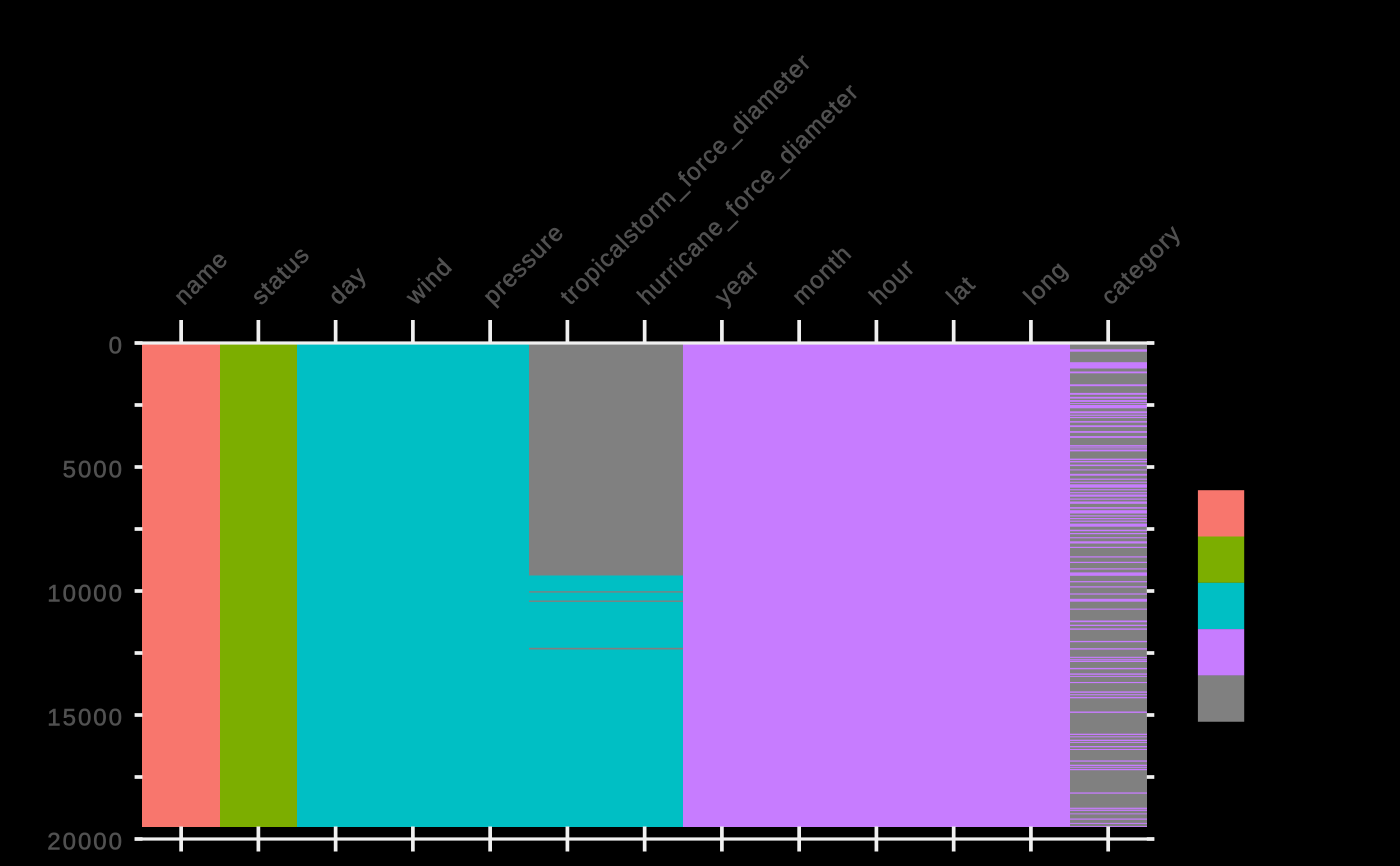 This screenshot has width=1400, height=866. I want to click on svg-text: 15000, so click(85, 718).